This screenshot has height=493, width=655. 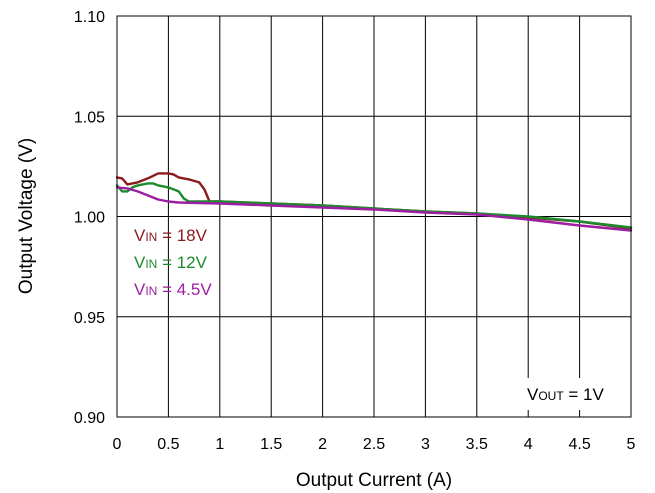 I want to click on annotation-box, so click(x=575, y=394).